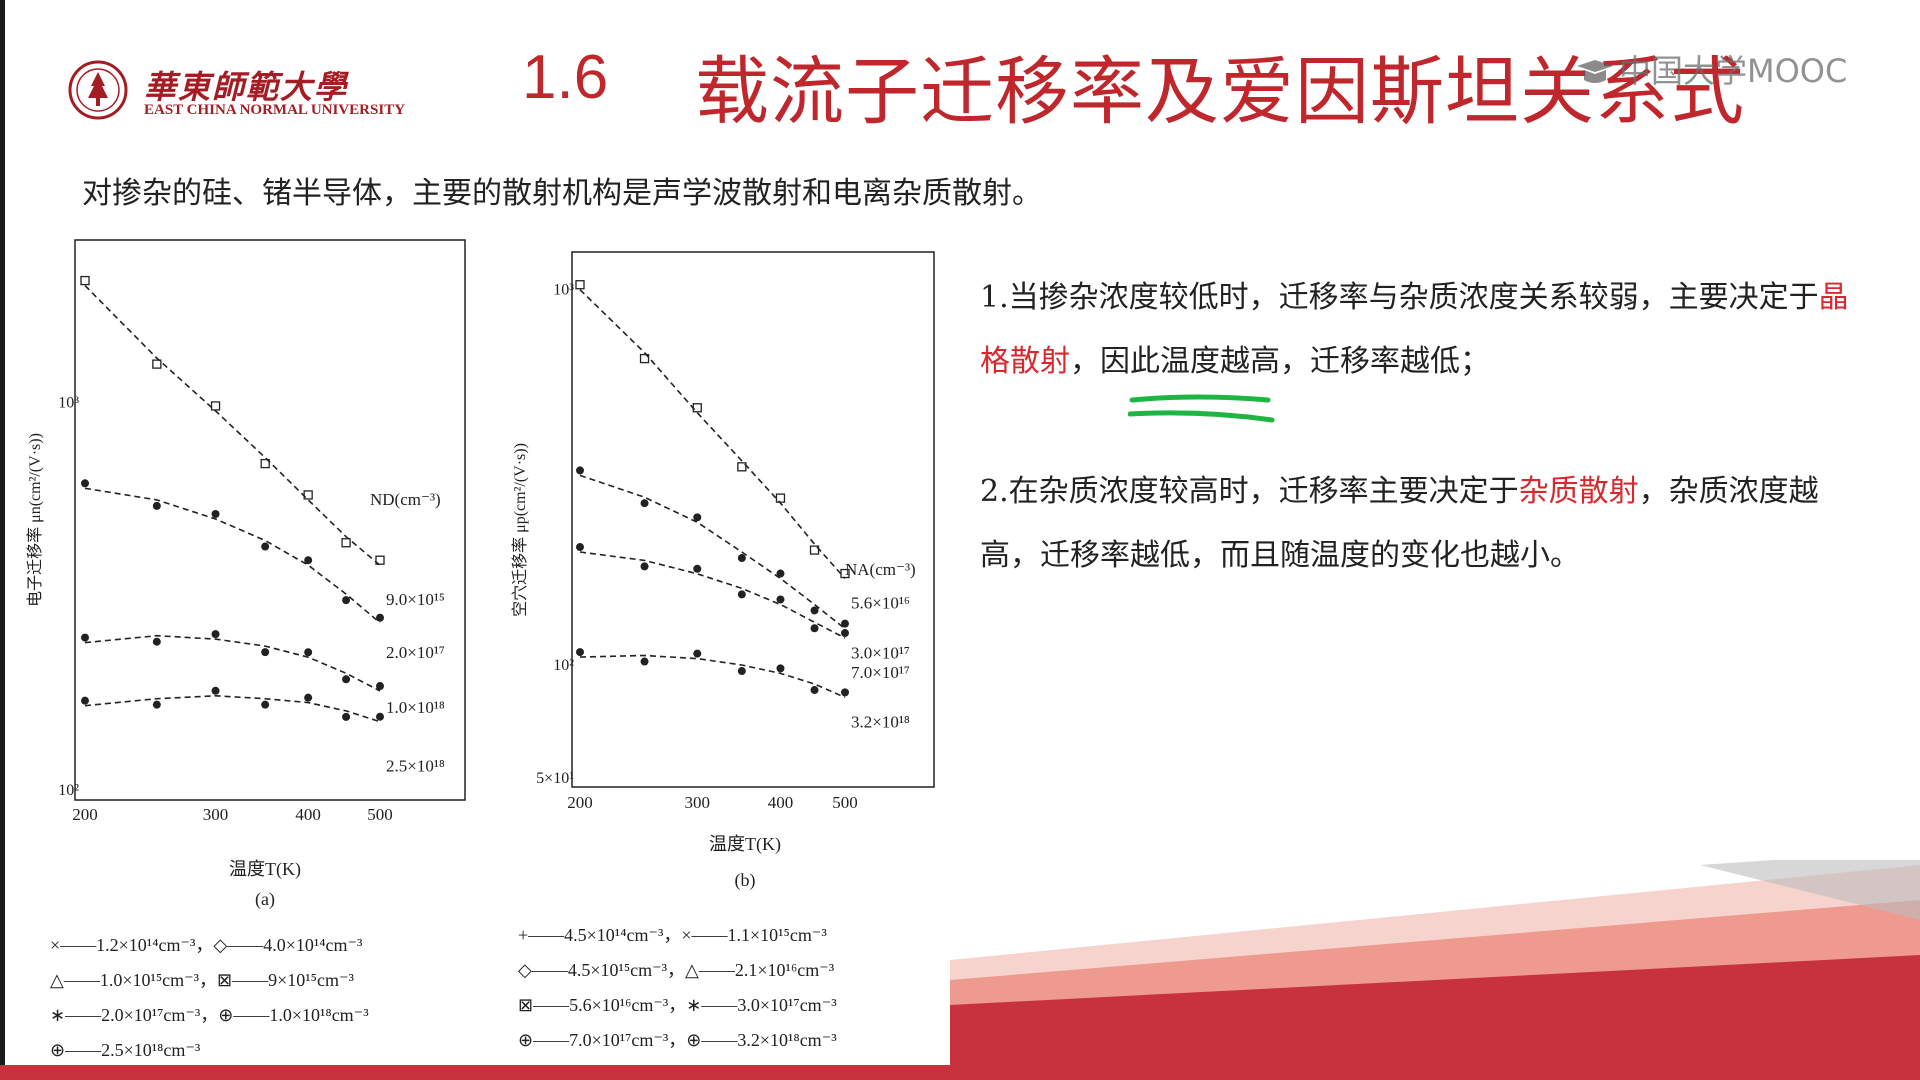 This screenshot has height=1080, width=1920. What do you see at coordinates (1201, 408) in the screenshot?
I see `green-underline-annotation` at bounding box center [1201, 408].